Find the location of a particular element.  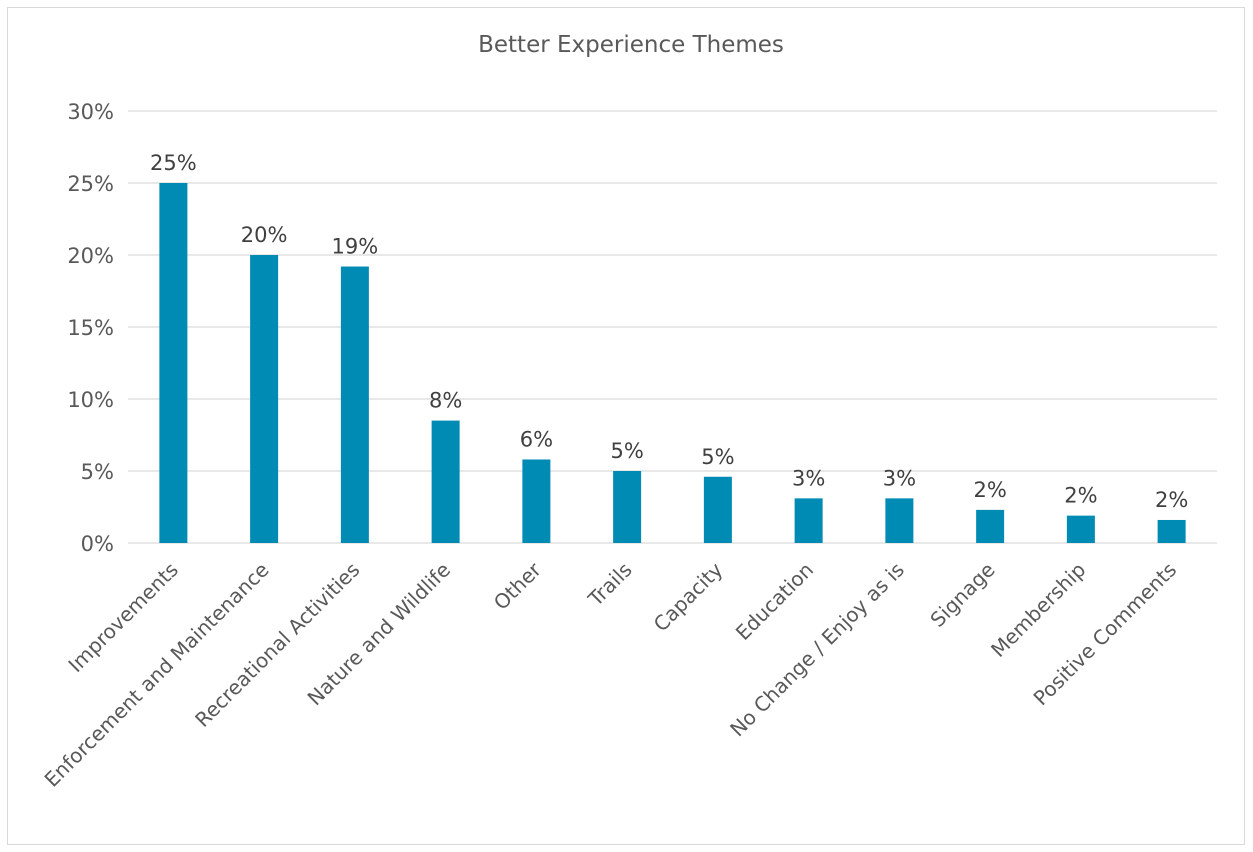

y-axis-ticks: 0% 5% 10% 15% 20% 25% 30% is located at coordinates (90, 328).